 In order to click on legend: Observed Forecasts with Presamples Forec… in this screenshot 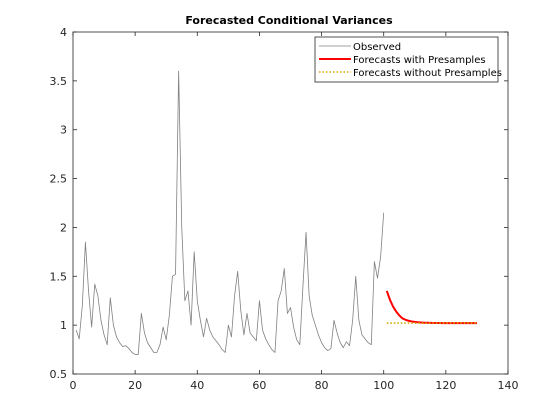, I will do `click(408, 59)`.